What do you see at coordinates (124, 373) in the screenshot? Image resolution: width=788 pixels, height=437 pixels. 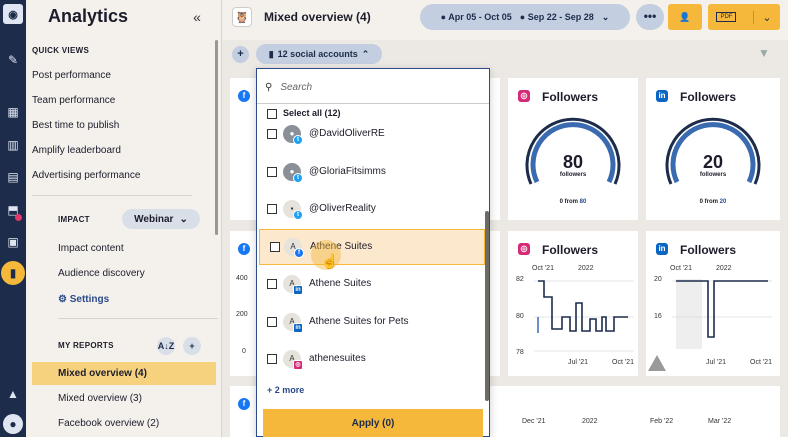 I see `report-item-active: Mixed overview (4)` at bounding box center [124, 373].